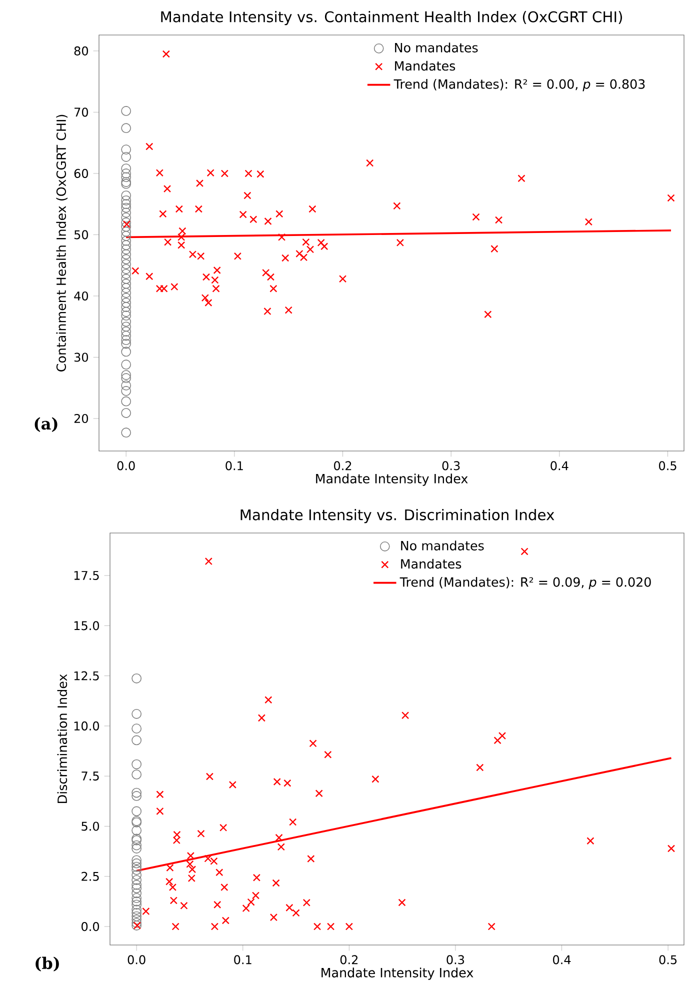 The height and width of the screenshot is (989, 686). I want to click on y-tick-label: 7.5, so click(90, 776).